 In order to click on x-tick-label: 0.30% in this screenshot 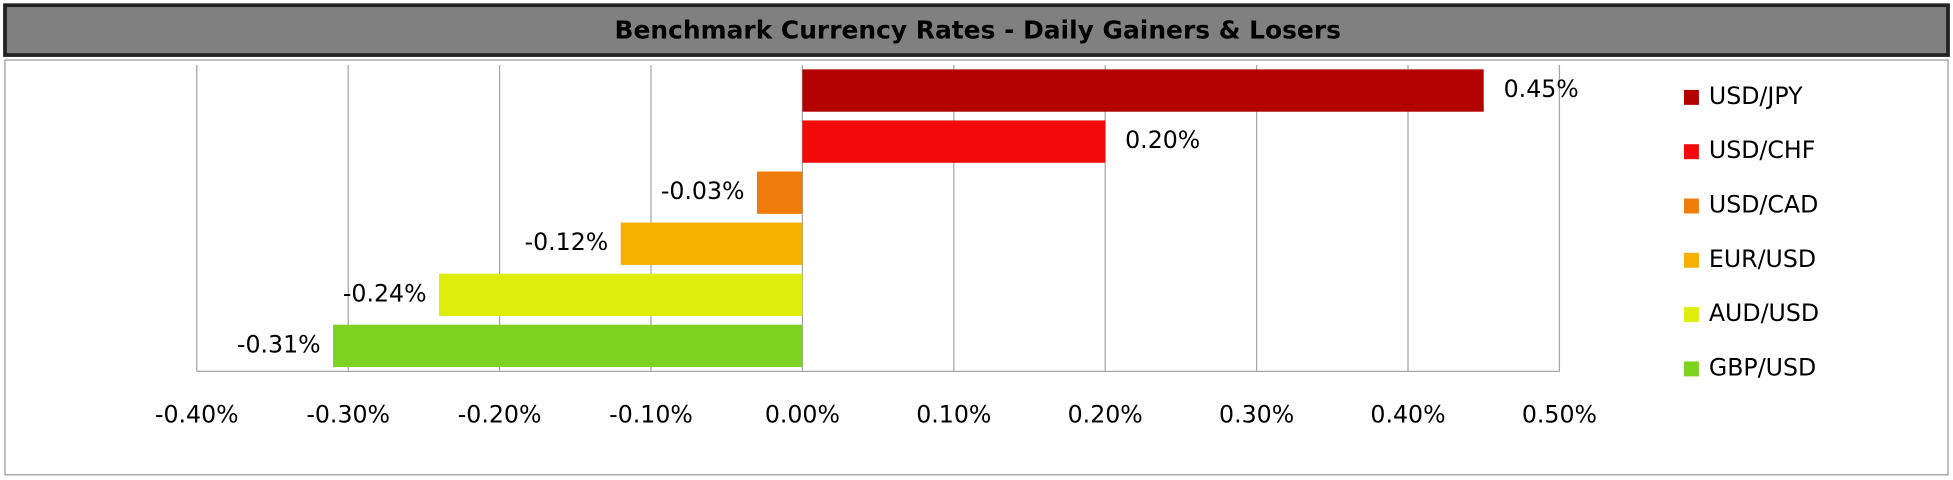, I will do `click(1256, 415)`.